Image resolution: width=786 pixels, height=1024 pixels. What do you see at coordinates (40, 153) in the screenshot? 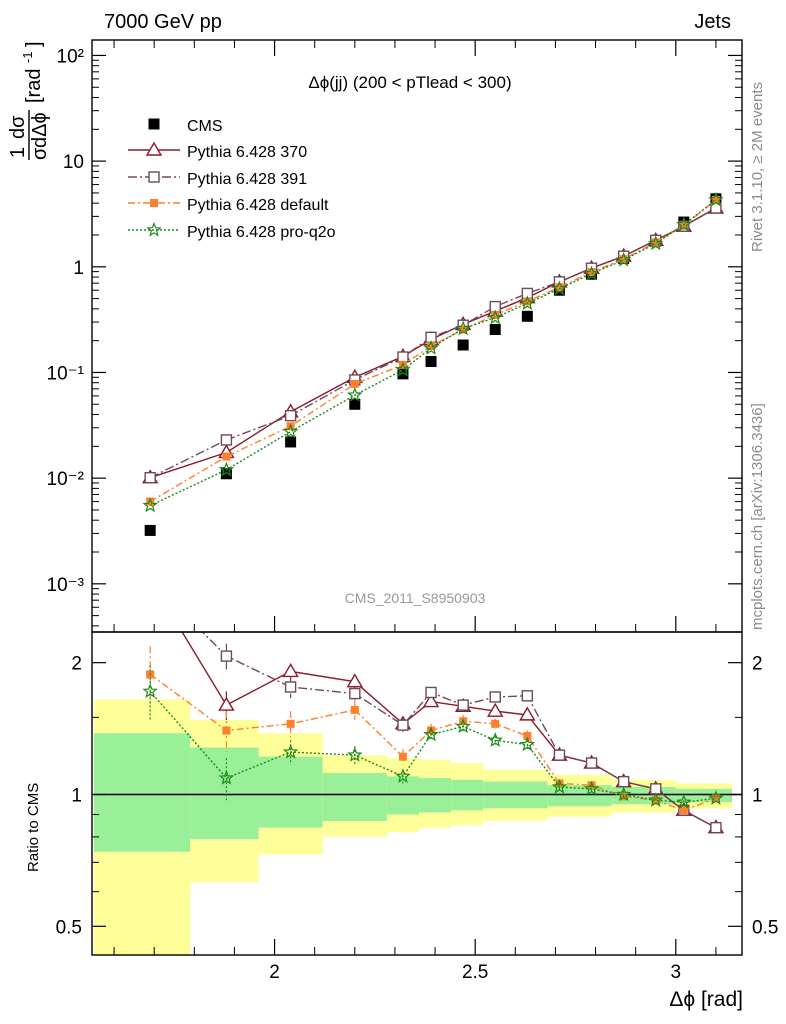
I see `svg-text: σ` at bounding box center [40, 153].